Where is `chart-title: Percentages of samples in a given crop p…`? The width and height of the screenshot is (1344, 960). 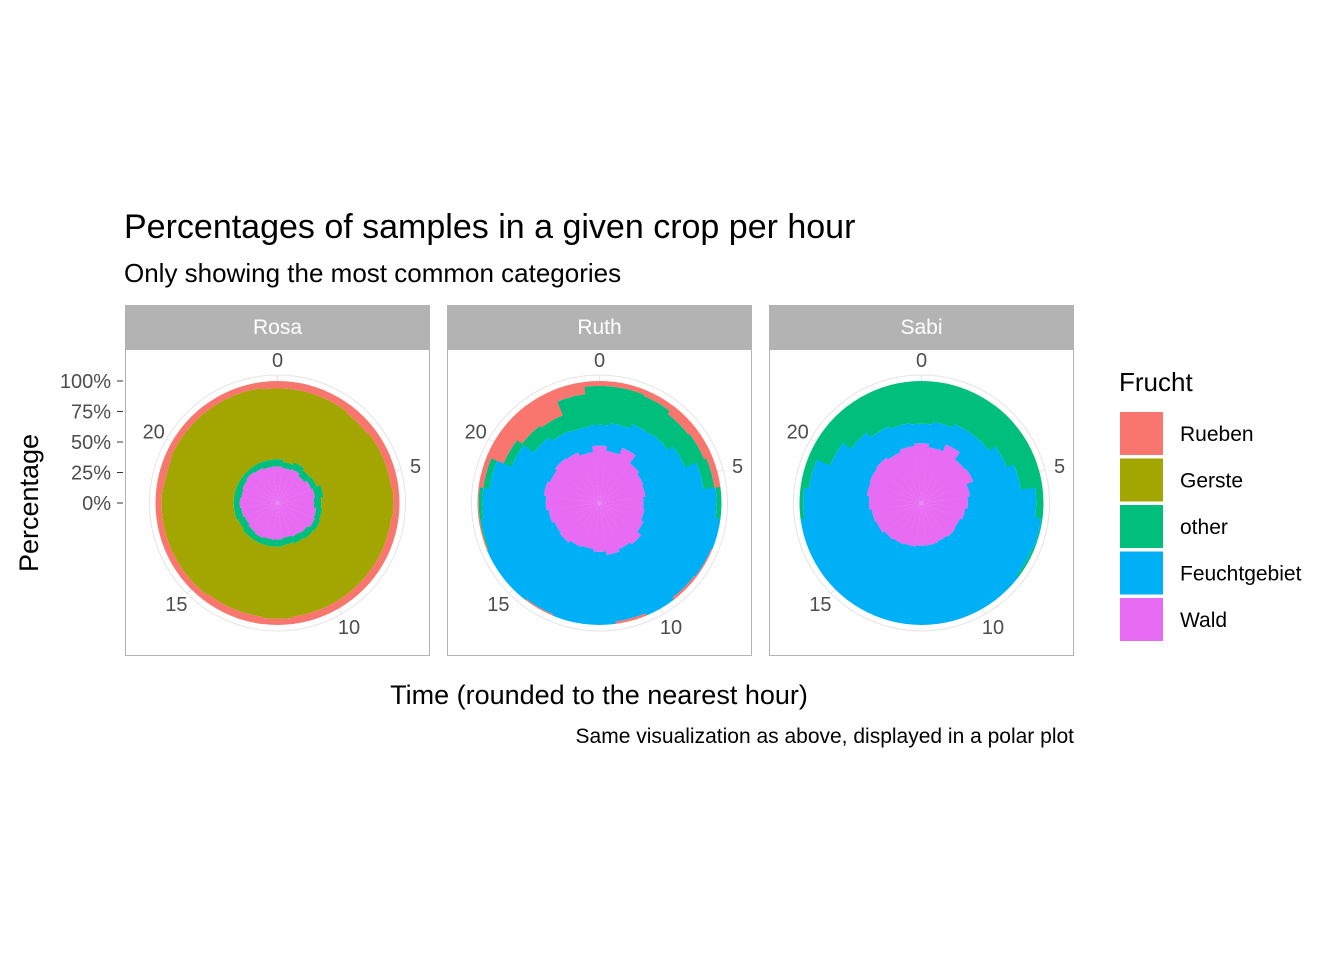
chart-title: Percentages of samples in a given crop p… is located at coordinates (489, 227).